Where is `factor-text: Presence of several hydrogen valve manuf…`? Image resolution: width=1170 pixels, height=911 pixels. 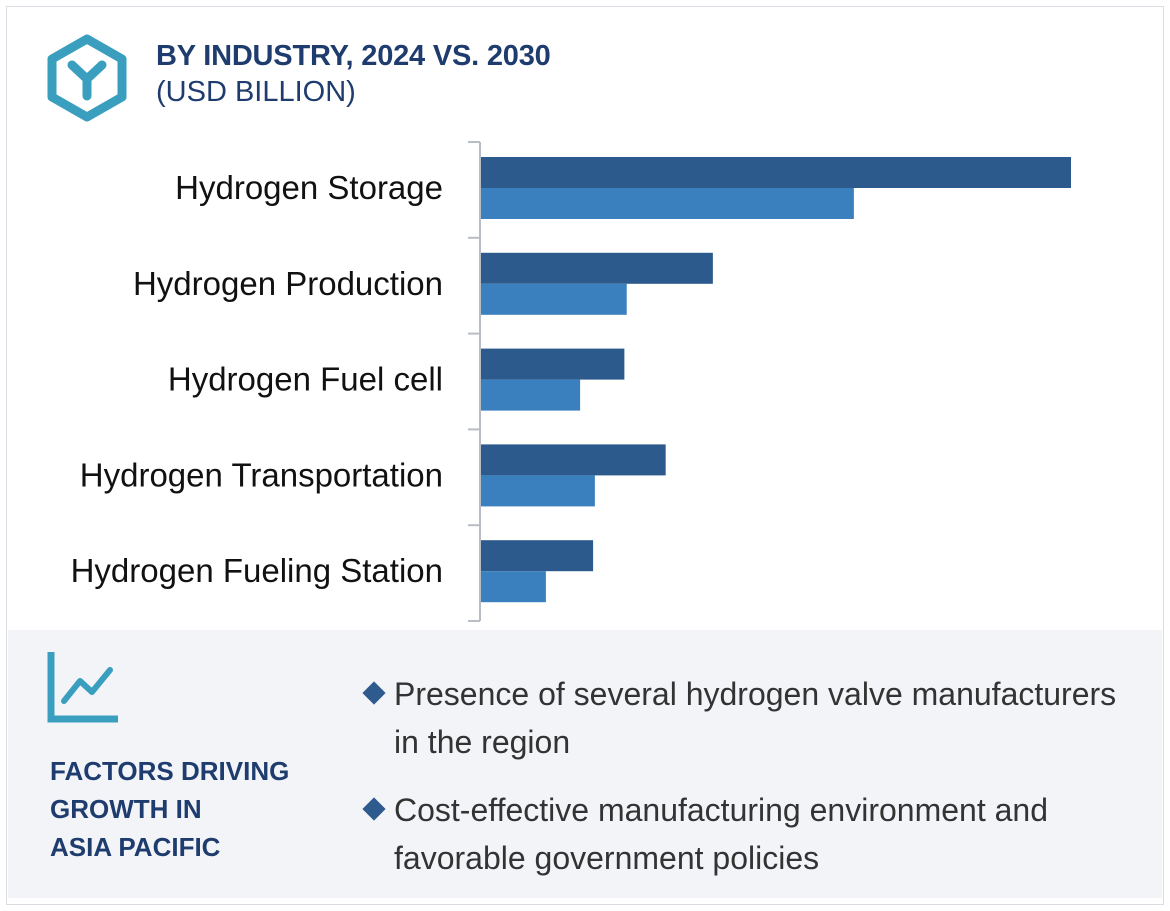
factor-text: Presence of several hydrogen valve manuf… is located at coordinates (755, 718).